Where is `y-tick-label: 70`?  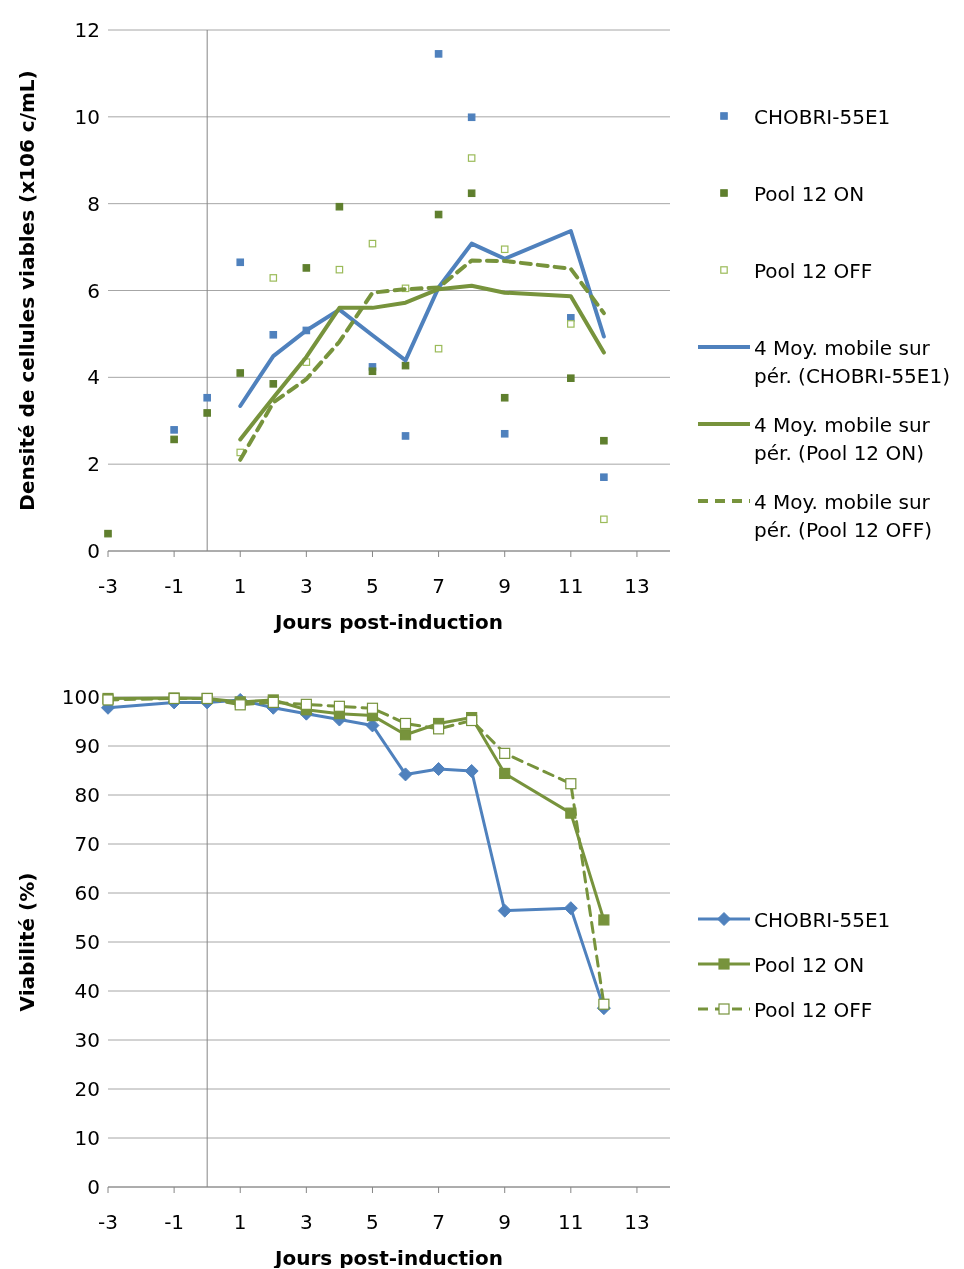
y-tick-label: 70 is located at coordinates (87, 844).